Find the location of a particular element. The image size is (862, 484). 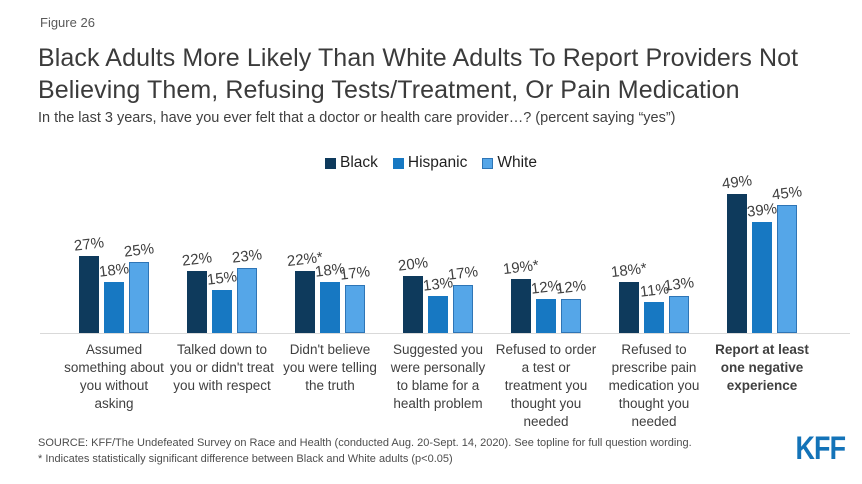

bar-column: 39% is located at coordinates (762, 266).